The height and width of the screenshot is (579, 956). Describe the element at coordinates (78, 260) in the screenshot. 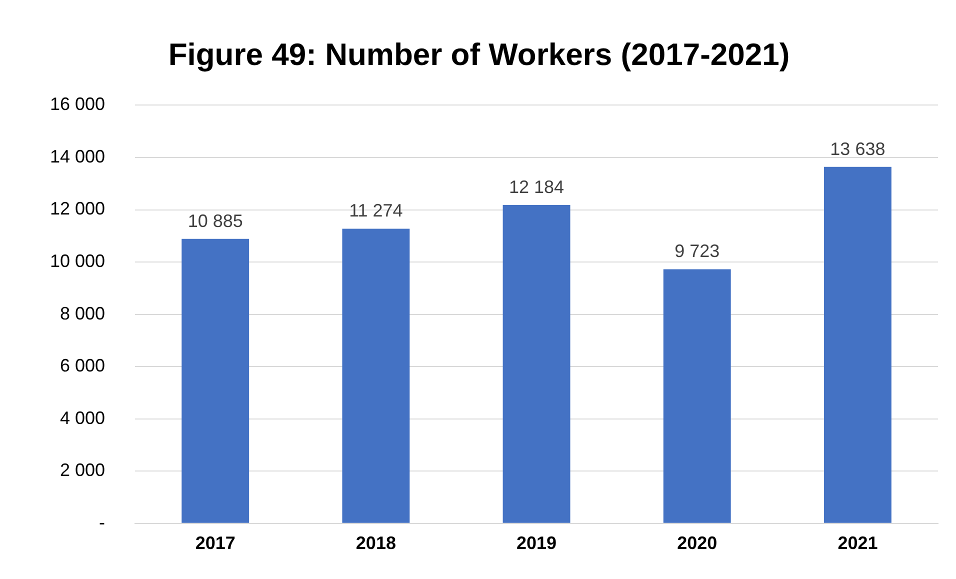

I see `y-tick-label: 10 000` at that location.